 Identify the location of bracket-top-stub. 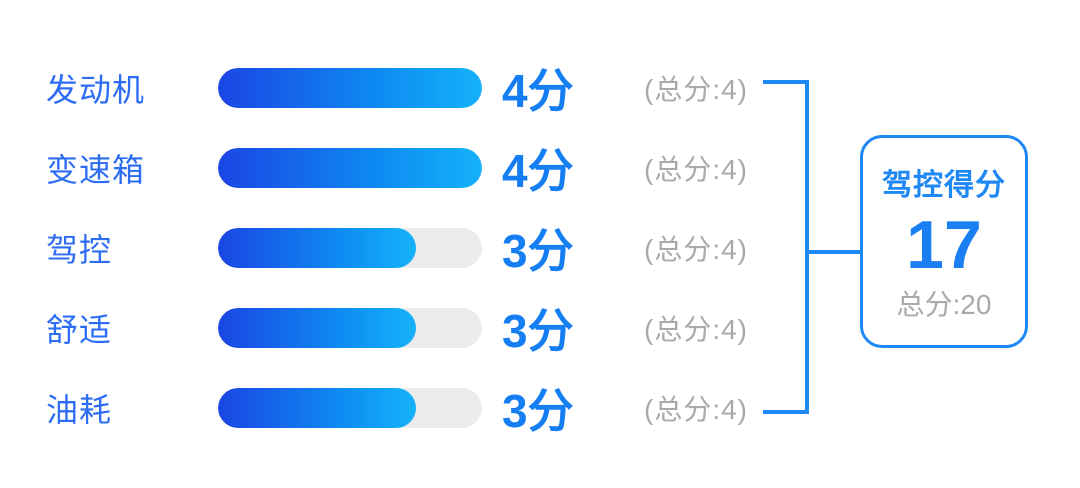
(786, 82).